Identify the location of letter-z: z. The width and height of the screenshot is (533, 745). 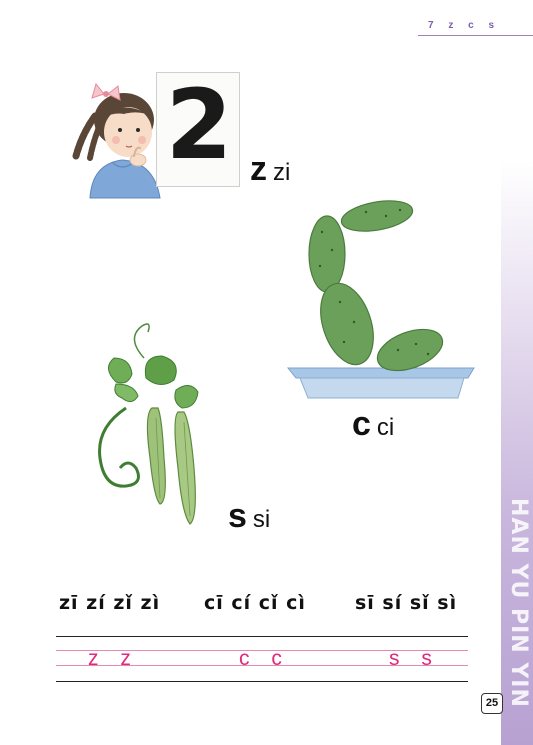
(258, 169).